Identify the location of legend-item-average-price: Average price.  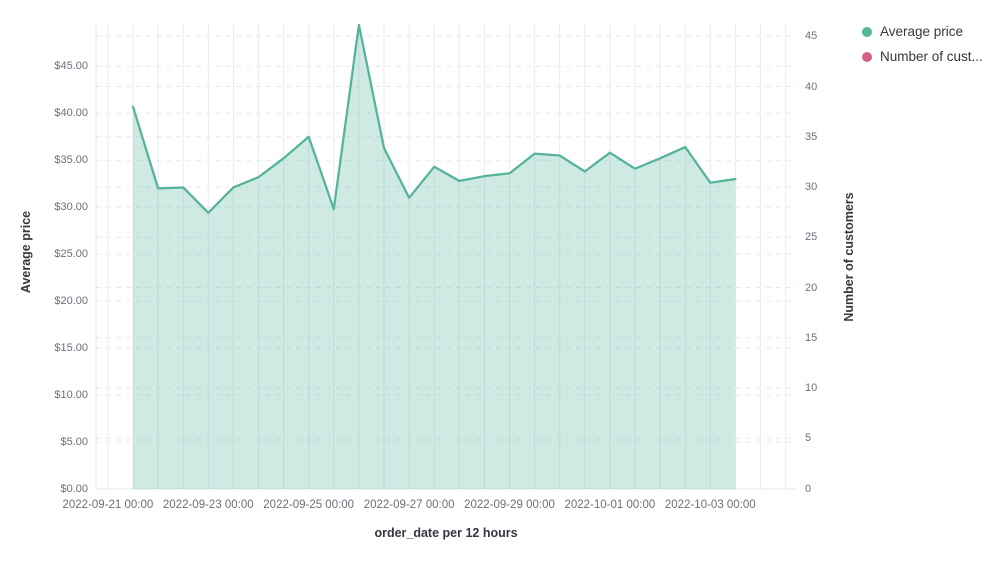
(922, 32).